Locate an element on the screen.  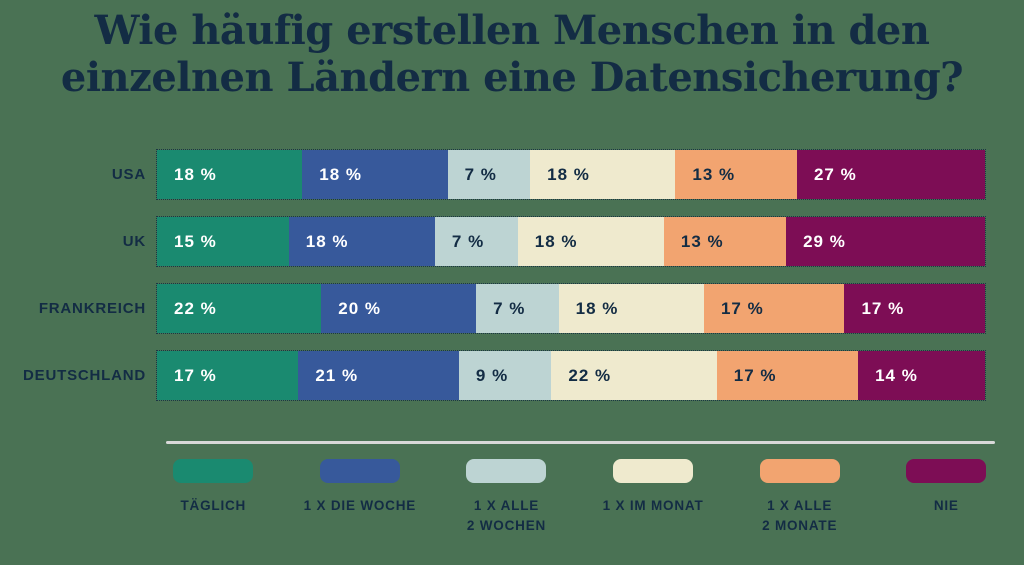
bar-segment: 14 % is located at coordinates (922, 375).